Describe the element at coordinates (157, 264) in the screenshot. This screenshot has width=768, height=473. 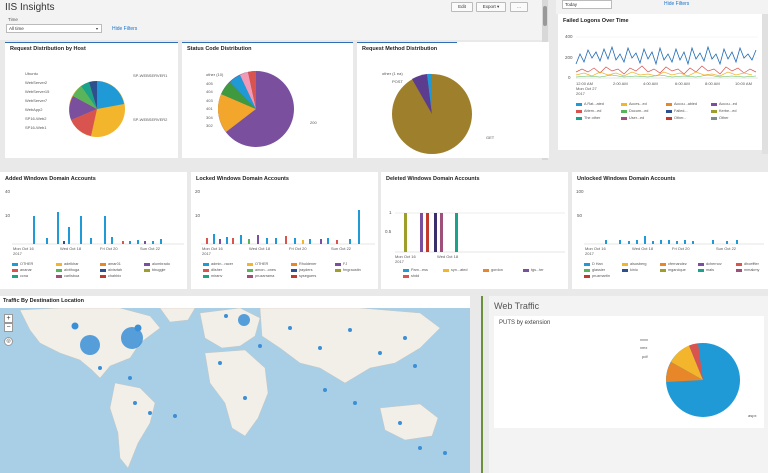
I see `legend-item: alumbrado` at that location.